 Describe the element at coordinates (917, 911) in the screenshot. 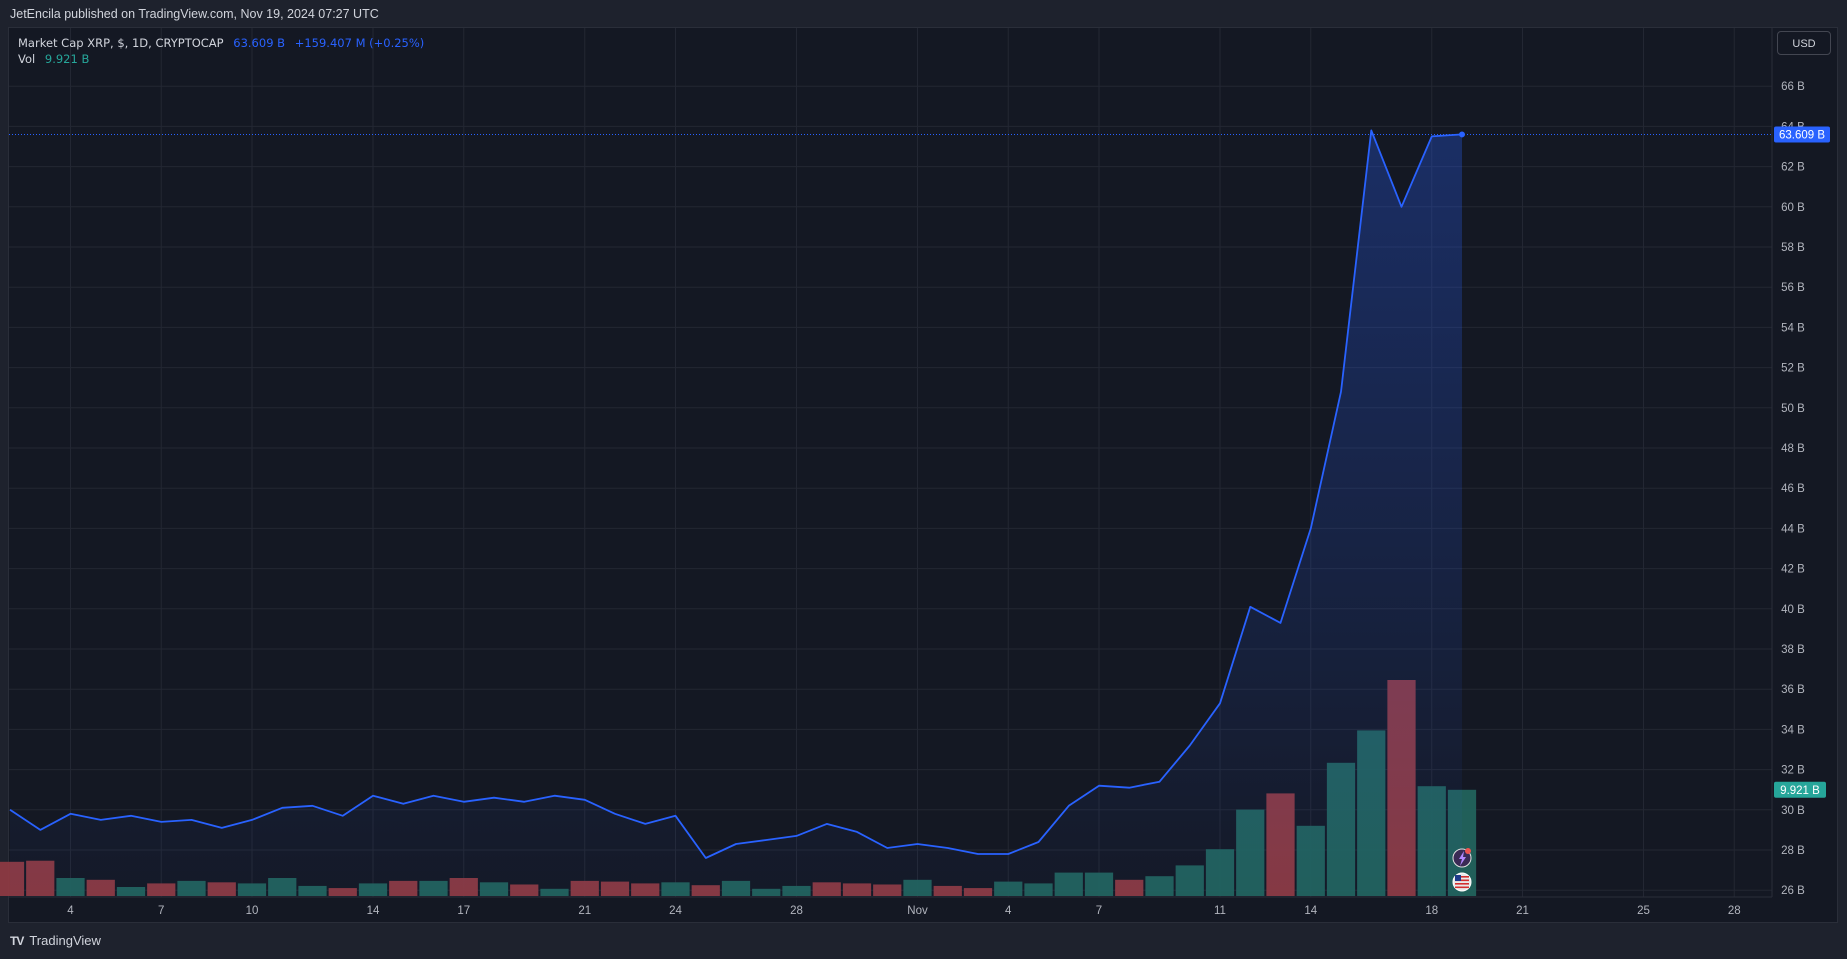

I see `x-tick-label: Nov` at that location.